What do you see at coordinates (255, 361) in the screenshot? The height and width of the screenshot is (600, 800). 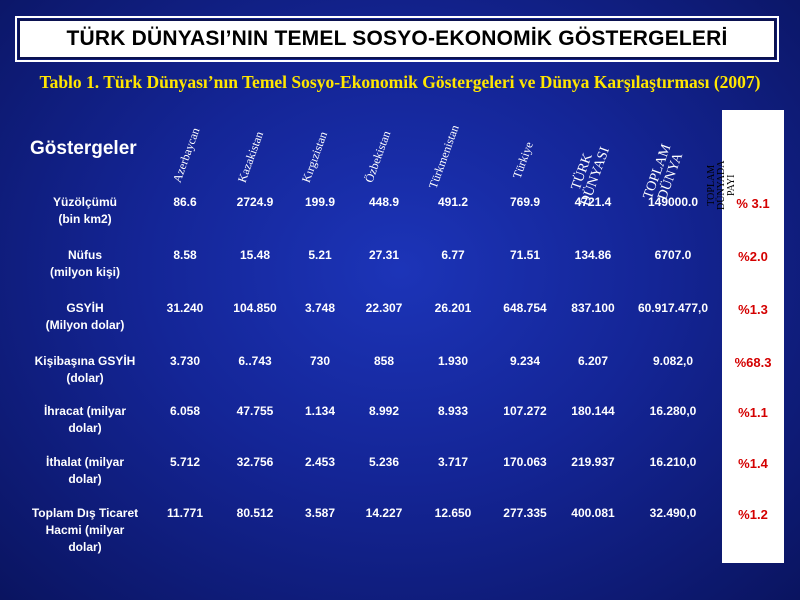 I see `table-cell: 6..743` at bounding box center [255, 361].